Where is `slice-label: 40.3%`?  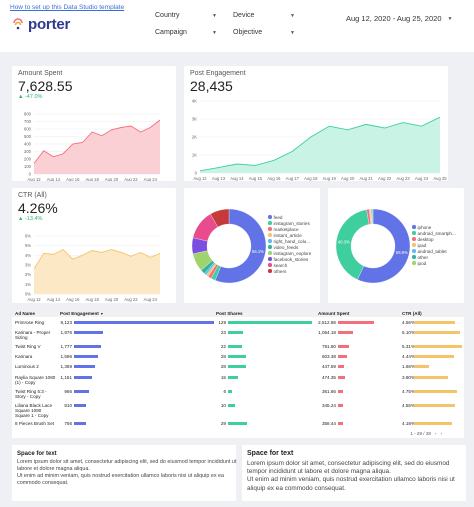
slice-label: 40.3% is located at coordinates (344, 242).